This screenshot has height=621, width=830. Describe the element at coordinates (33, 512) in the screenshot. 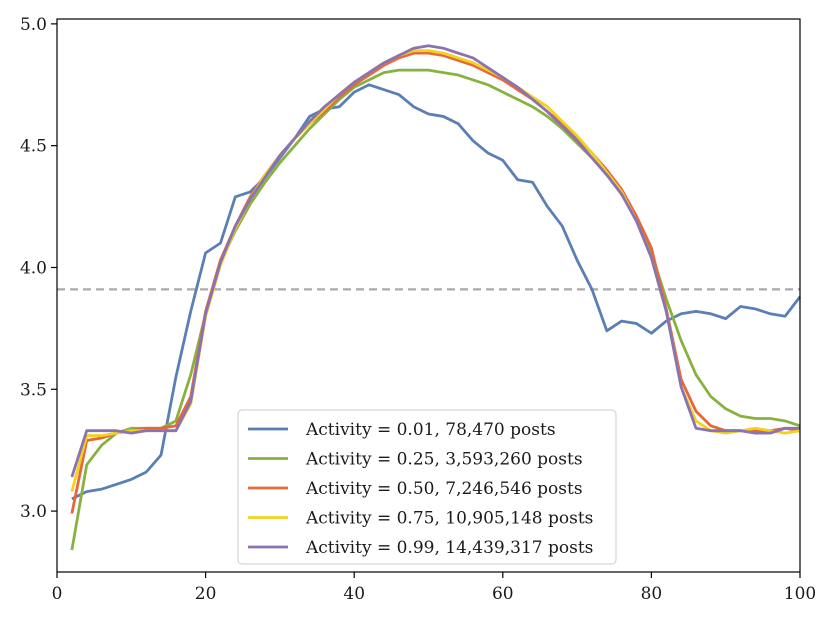

I see `y-tick-label: 3.0` at that location.